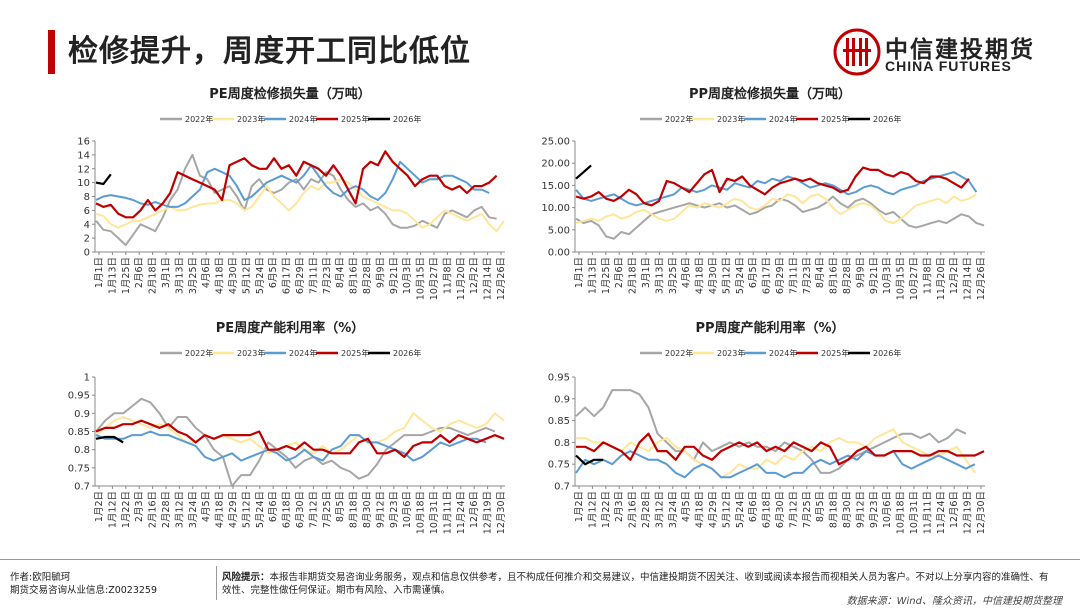 Image resolution: width=1080 pixels, height=608 pixels. I want to click on x-tick-label: 1月25日, so click(126, 275).